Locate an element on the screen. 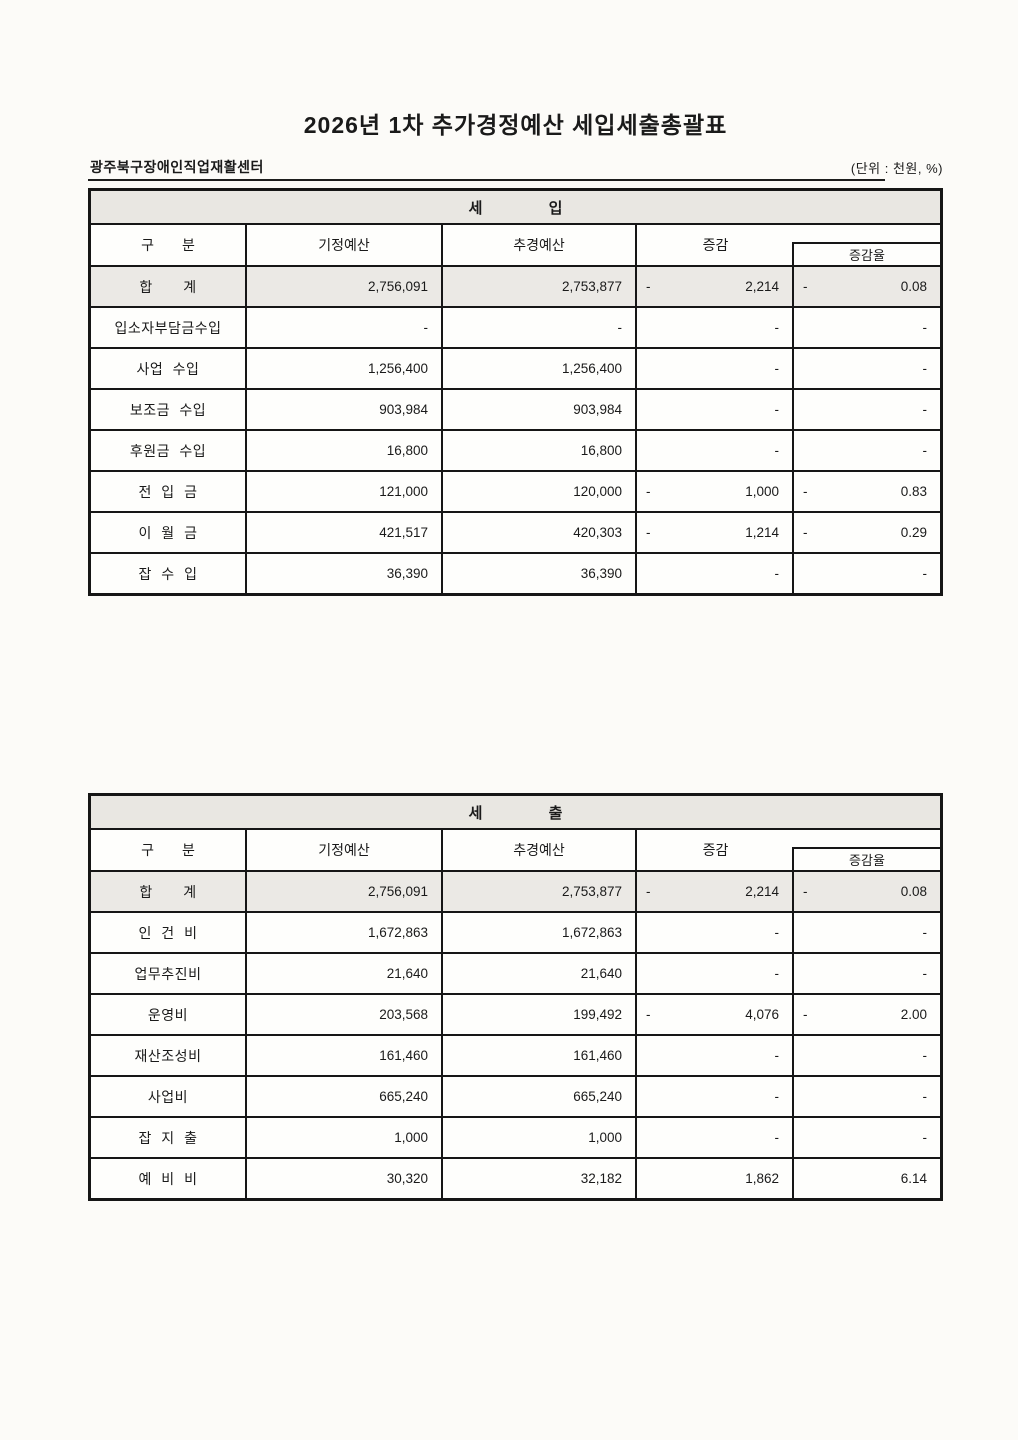 This screenshot has width=1018, height=1440. cell-supplementary-budget: 903,984 is located at coordinates (538, 409).